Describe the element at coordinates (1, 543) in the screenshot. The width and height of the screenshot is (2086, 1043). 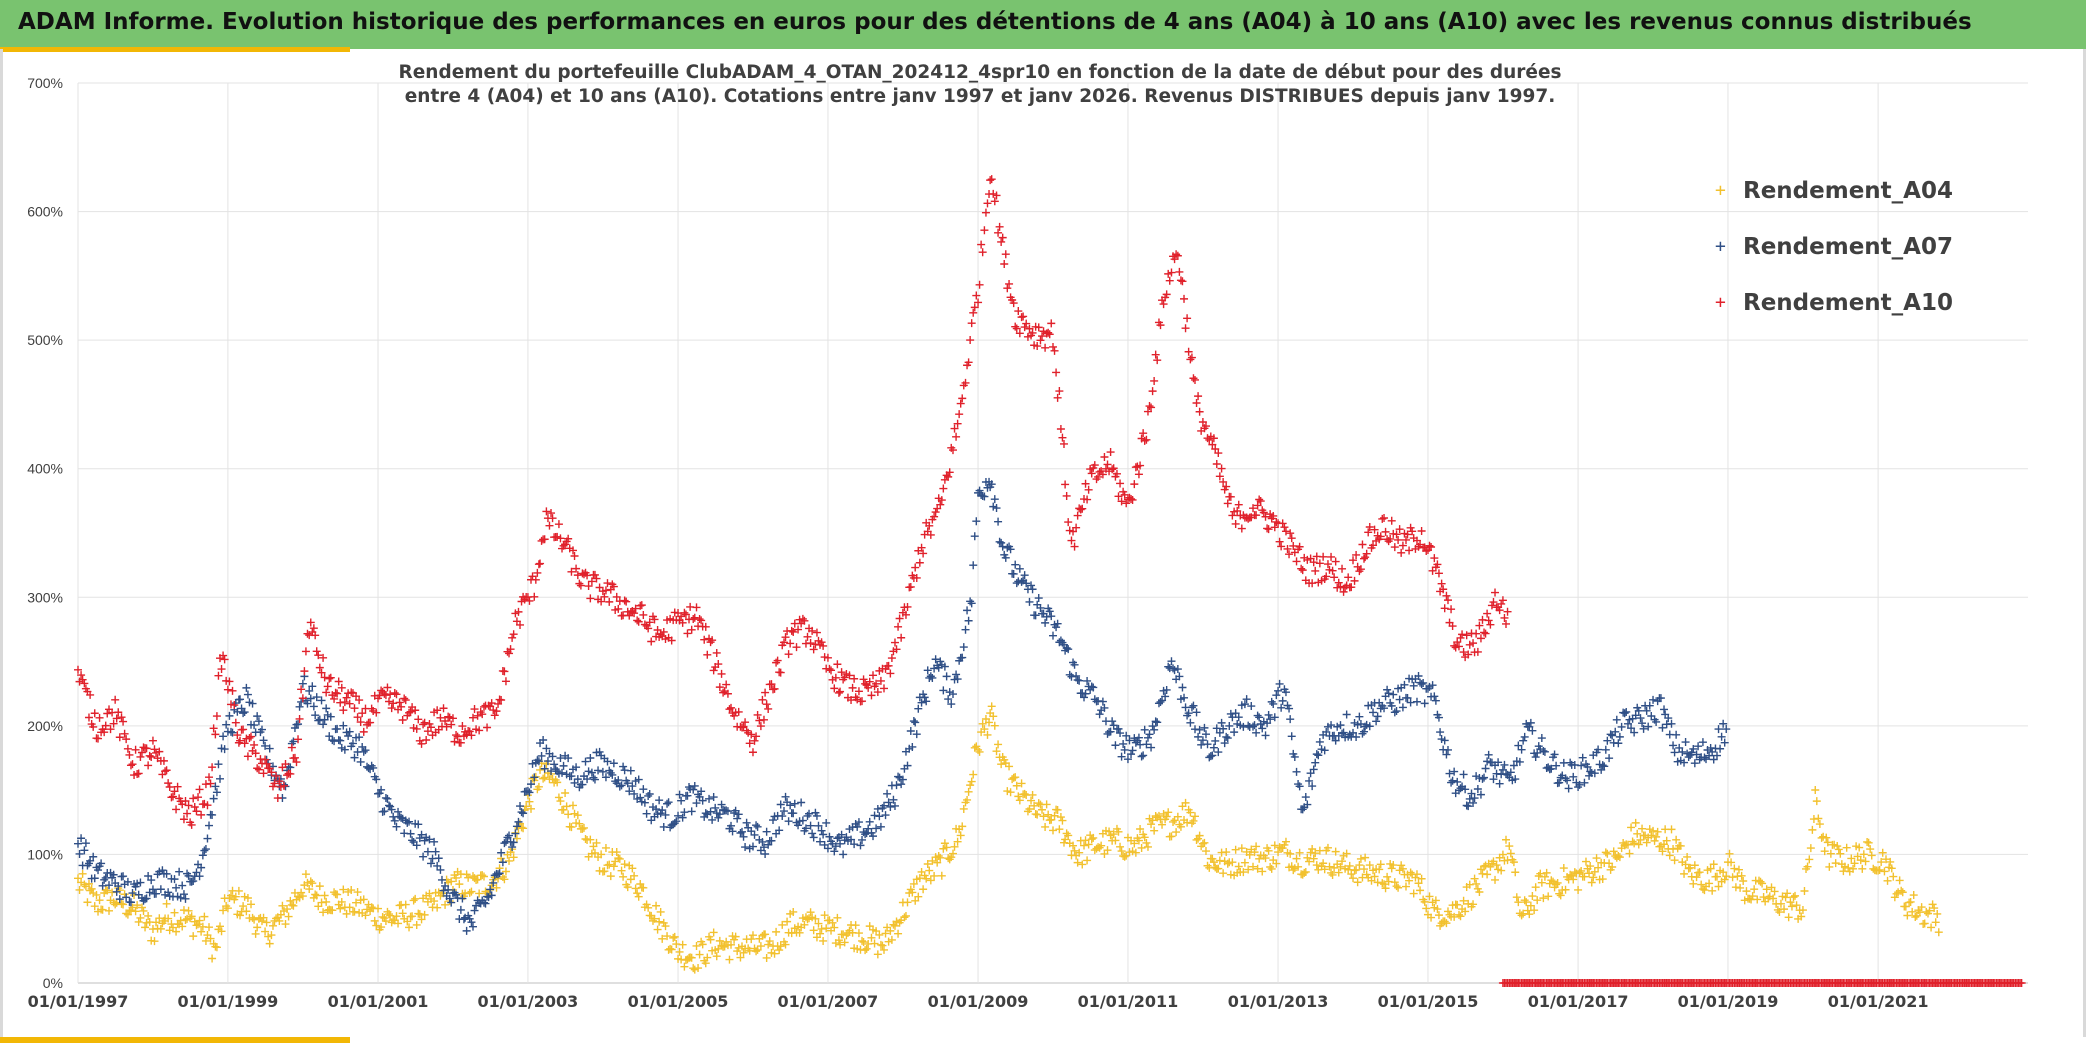
I see `frame-left` at that location.